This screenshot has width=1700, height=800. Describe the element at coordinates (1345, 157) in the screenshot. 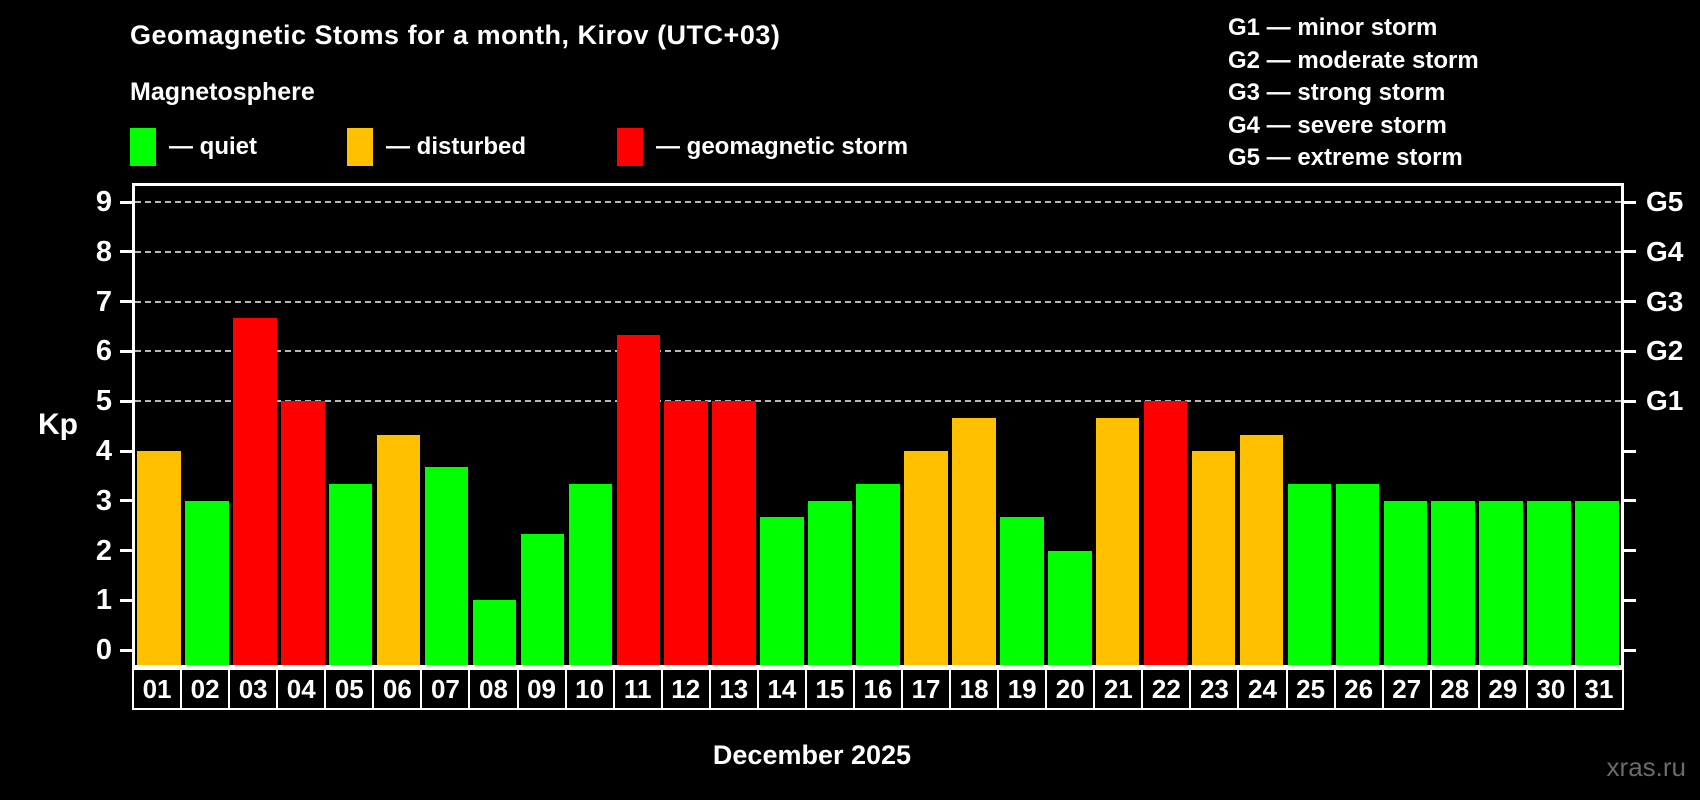

I see `g5-legend-line: G5 — extreme storm` at that location.